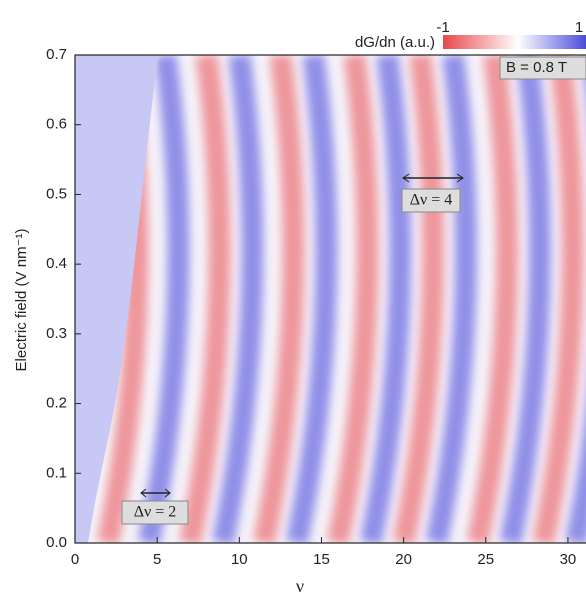 The width and height of the screenshot is (586, 605). I want to click on y-tick-label: 0.6, so click(56, 124).